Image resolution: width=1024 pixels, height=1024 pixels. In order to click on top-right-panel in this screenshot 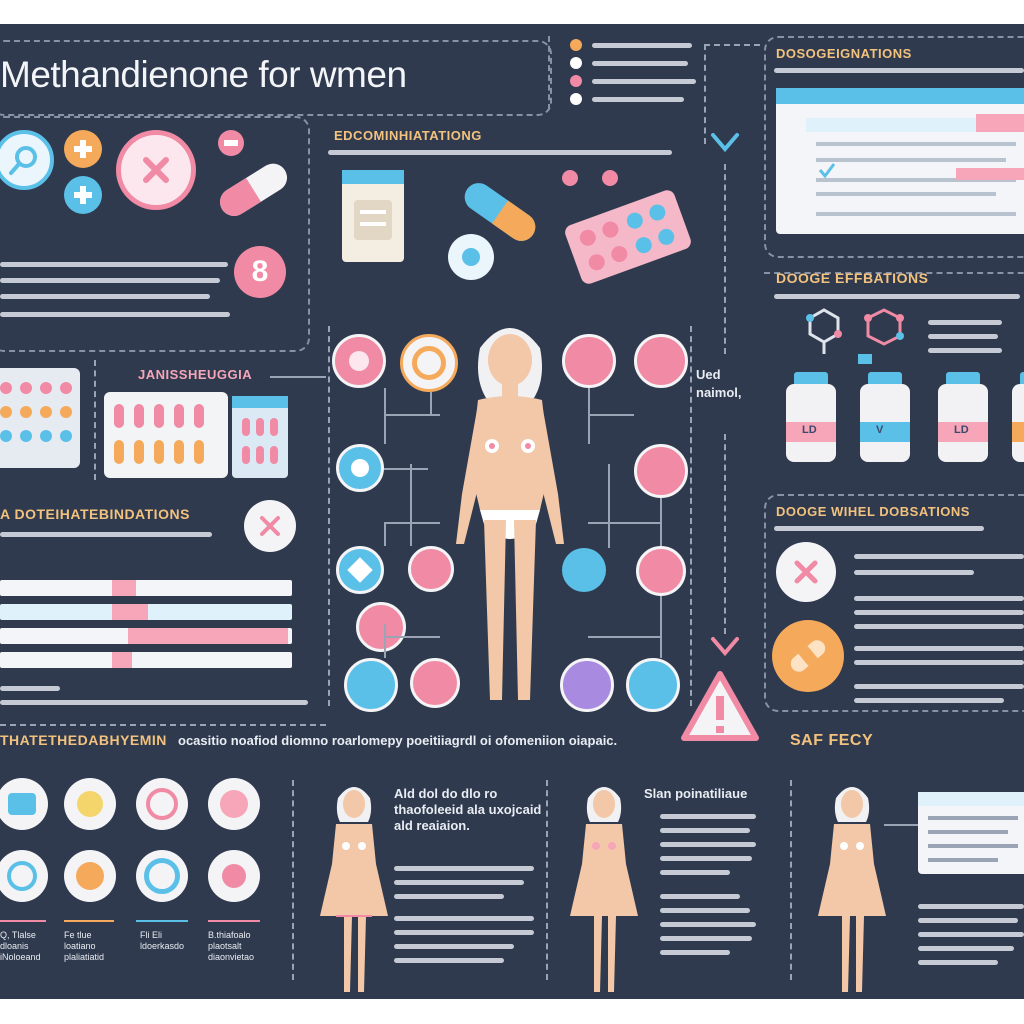, I will do `click(894, 147)`.